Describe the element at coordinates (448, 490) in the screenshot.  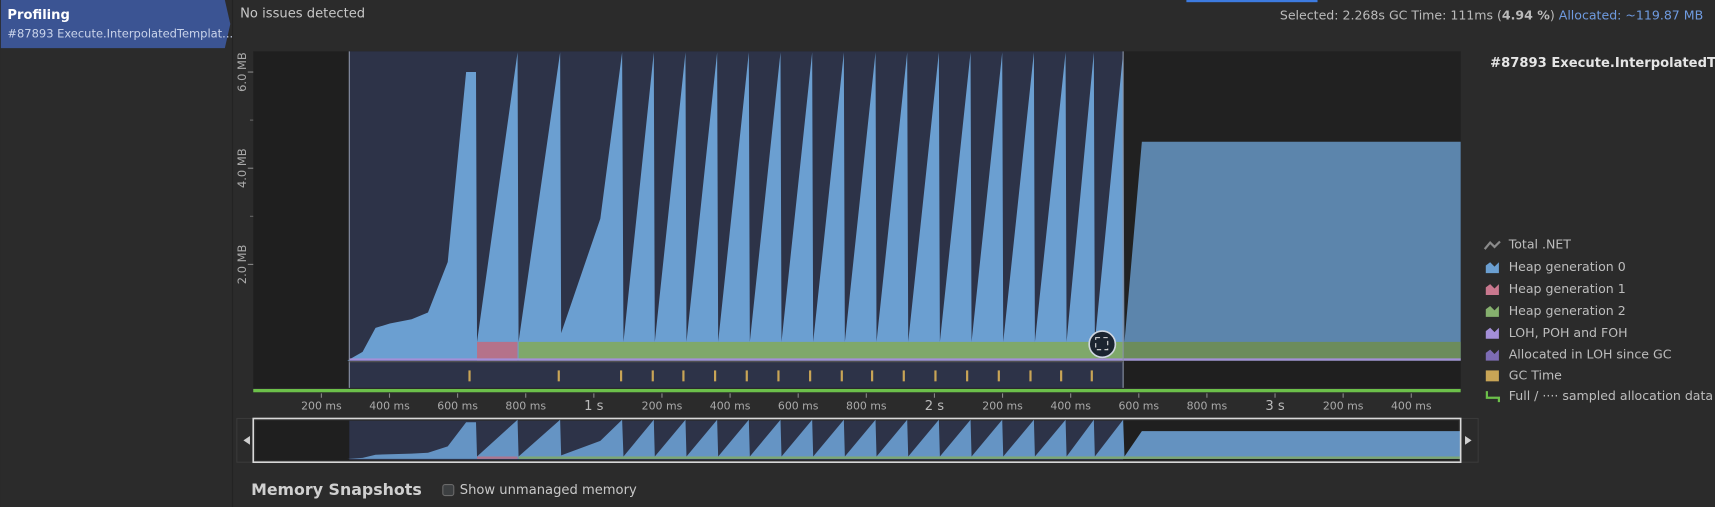
I see `checkbox` at that location.